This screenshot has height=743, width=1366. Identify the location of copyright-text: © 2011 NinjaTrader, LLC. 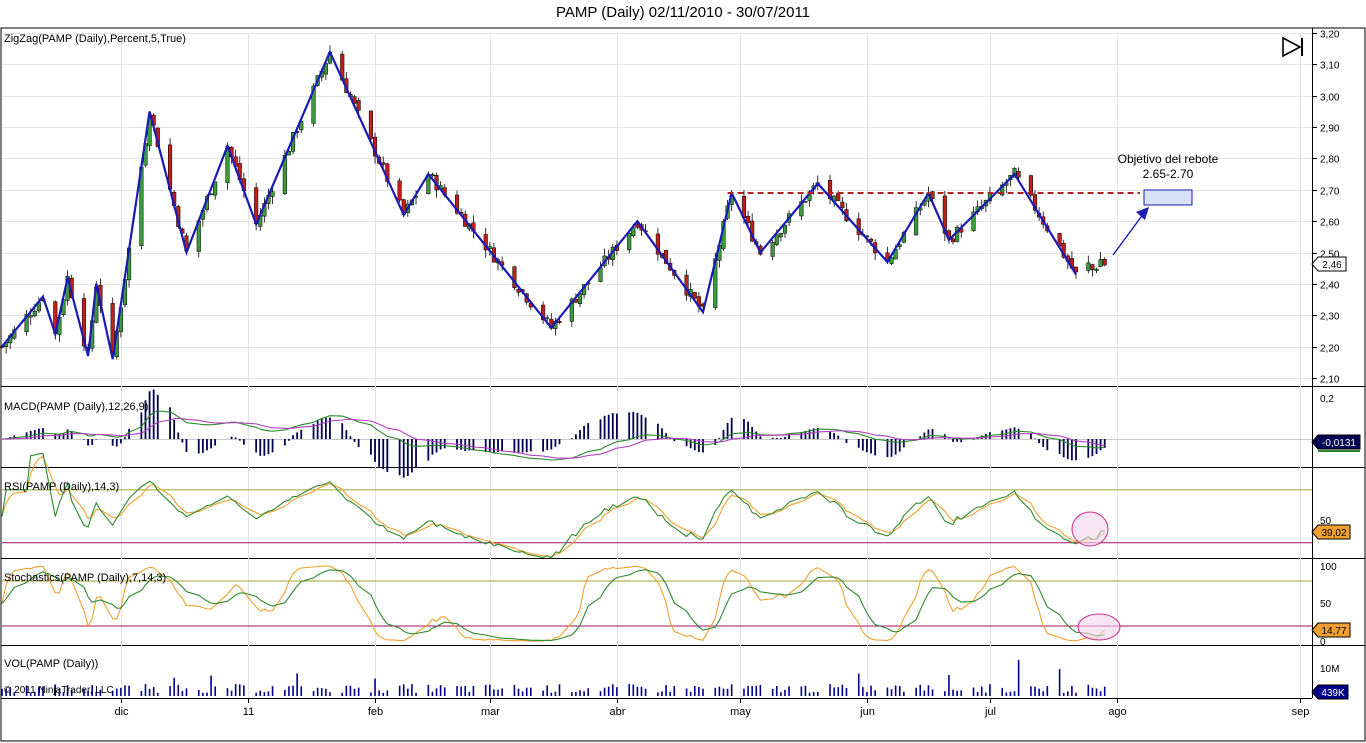
(59, 690).